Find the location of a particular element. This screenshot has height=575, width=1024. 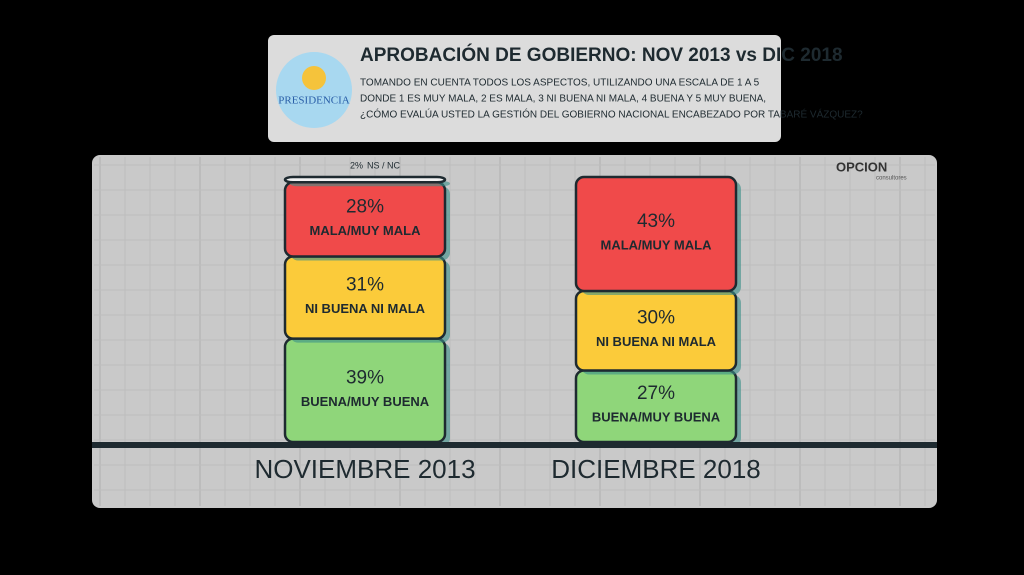

value-label: 2% is located at coordinates (356, 165).